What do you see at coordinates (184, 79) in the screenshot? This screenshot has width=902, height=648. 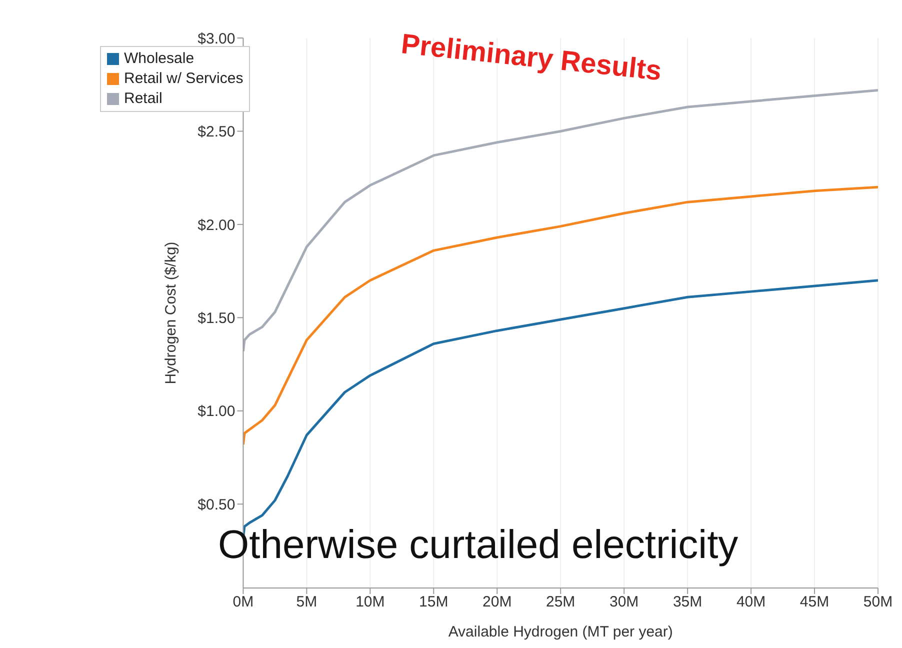 I see `legend-label: Retail w/ Services` at bounding box center [184, 79].